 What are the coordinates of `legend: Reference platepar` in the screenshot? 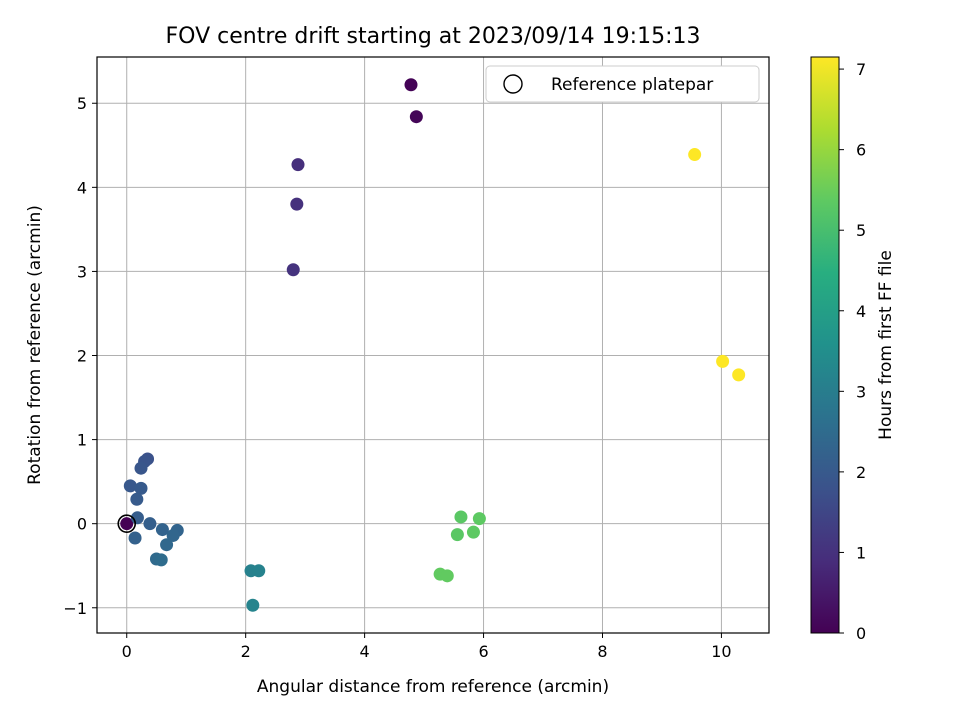 It's located at (622, 84).